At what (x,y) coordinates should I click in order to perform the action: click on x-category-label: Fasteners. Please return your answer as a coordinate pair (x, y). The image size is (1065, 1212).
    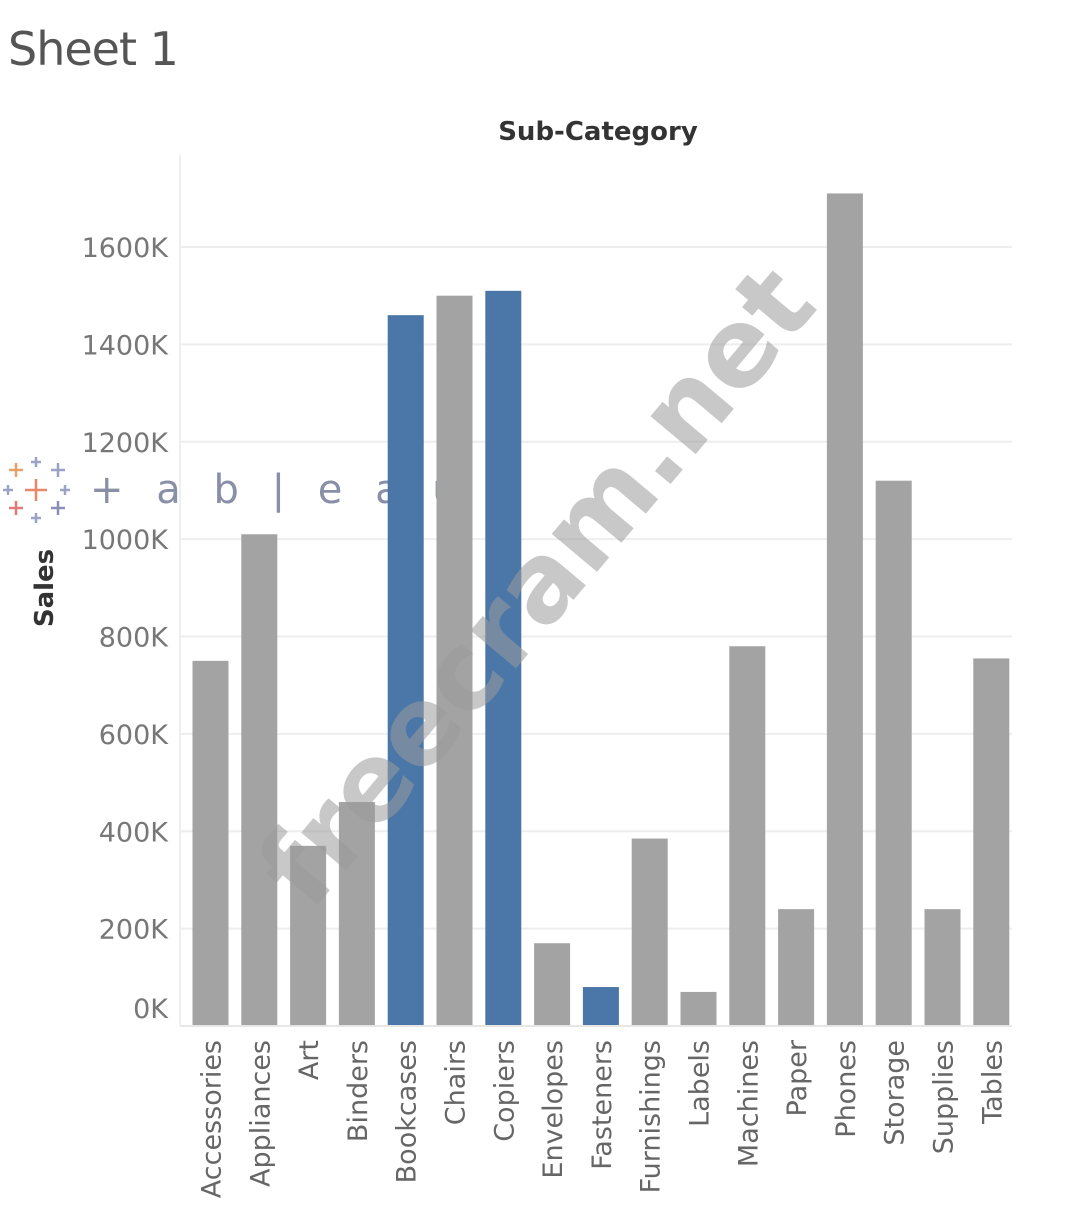
    Looking at the image, I should click on (602, 1105).